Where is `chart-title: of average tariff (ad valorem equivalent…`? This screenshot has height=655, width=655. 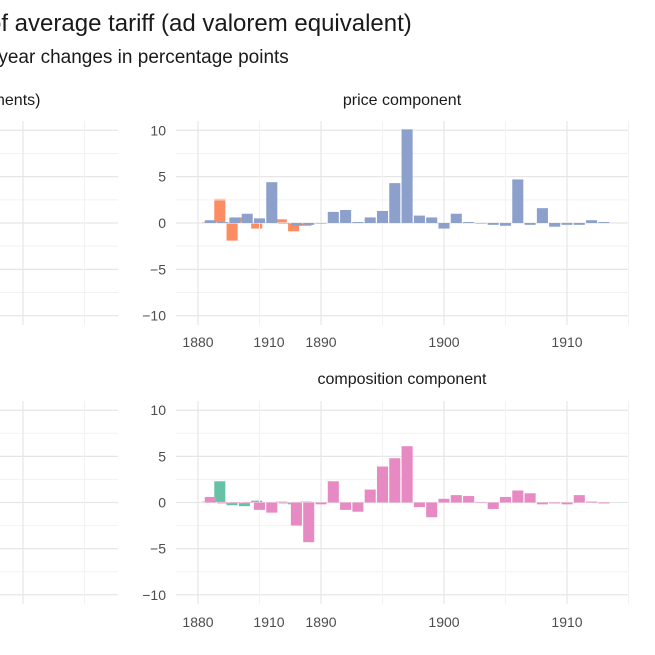
chart-title: of average tariff (ad valorem equivalent… is located at coordinates (206, 23).